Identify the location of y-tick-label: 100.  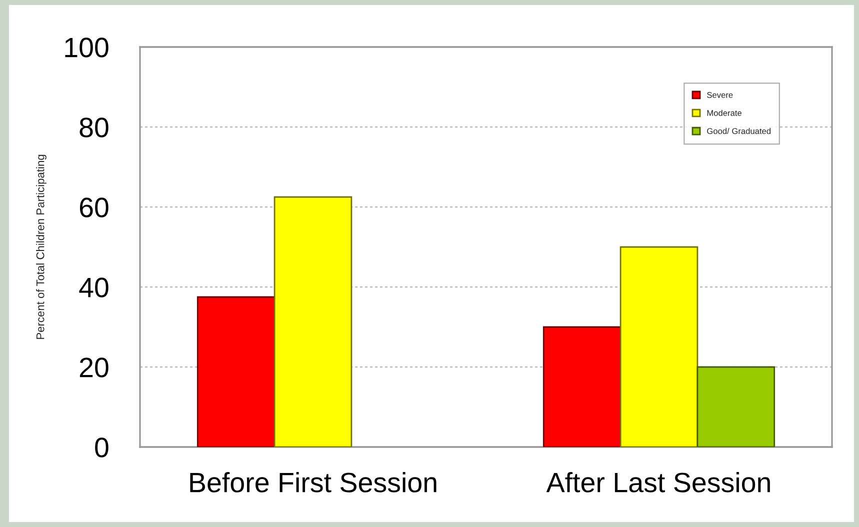
(86, 48).